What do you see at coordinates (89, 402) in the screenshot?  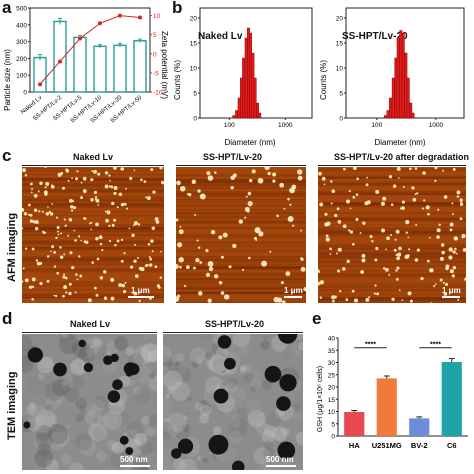 I see `tem-image-naked-lv` at bounding box center [89, 402].